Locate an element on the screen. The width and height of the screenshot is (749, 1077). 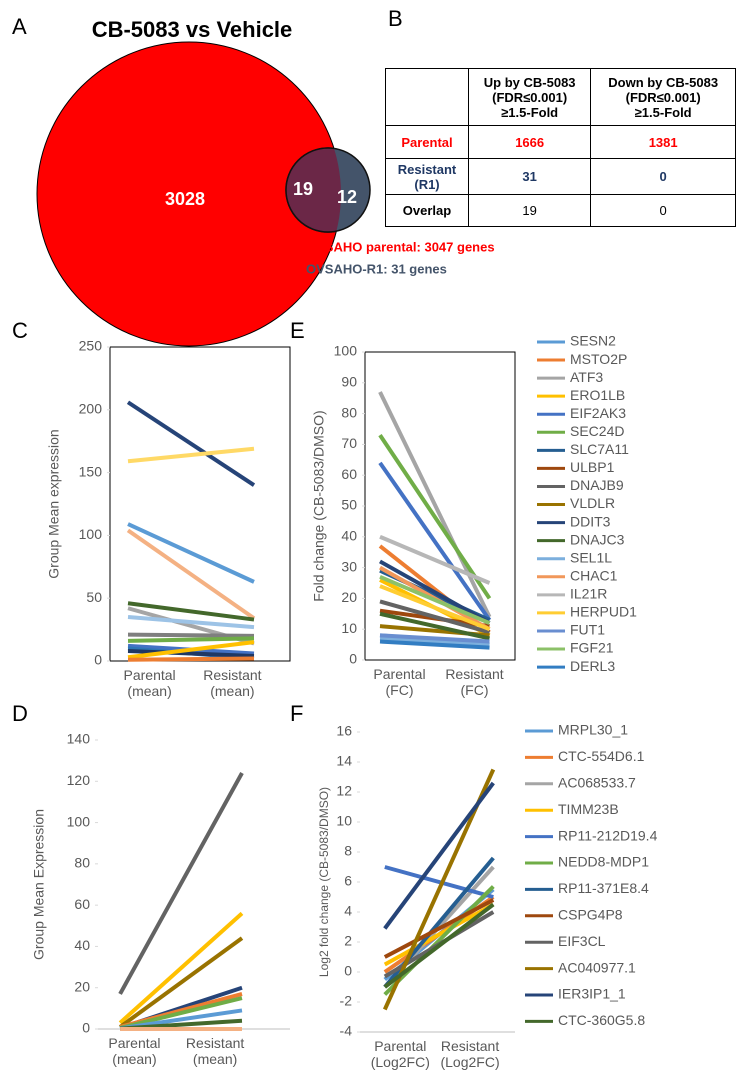
y-tick-label: 6 is located at coordinates (348, 881).